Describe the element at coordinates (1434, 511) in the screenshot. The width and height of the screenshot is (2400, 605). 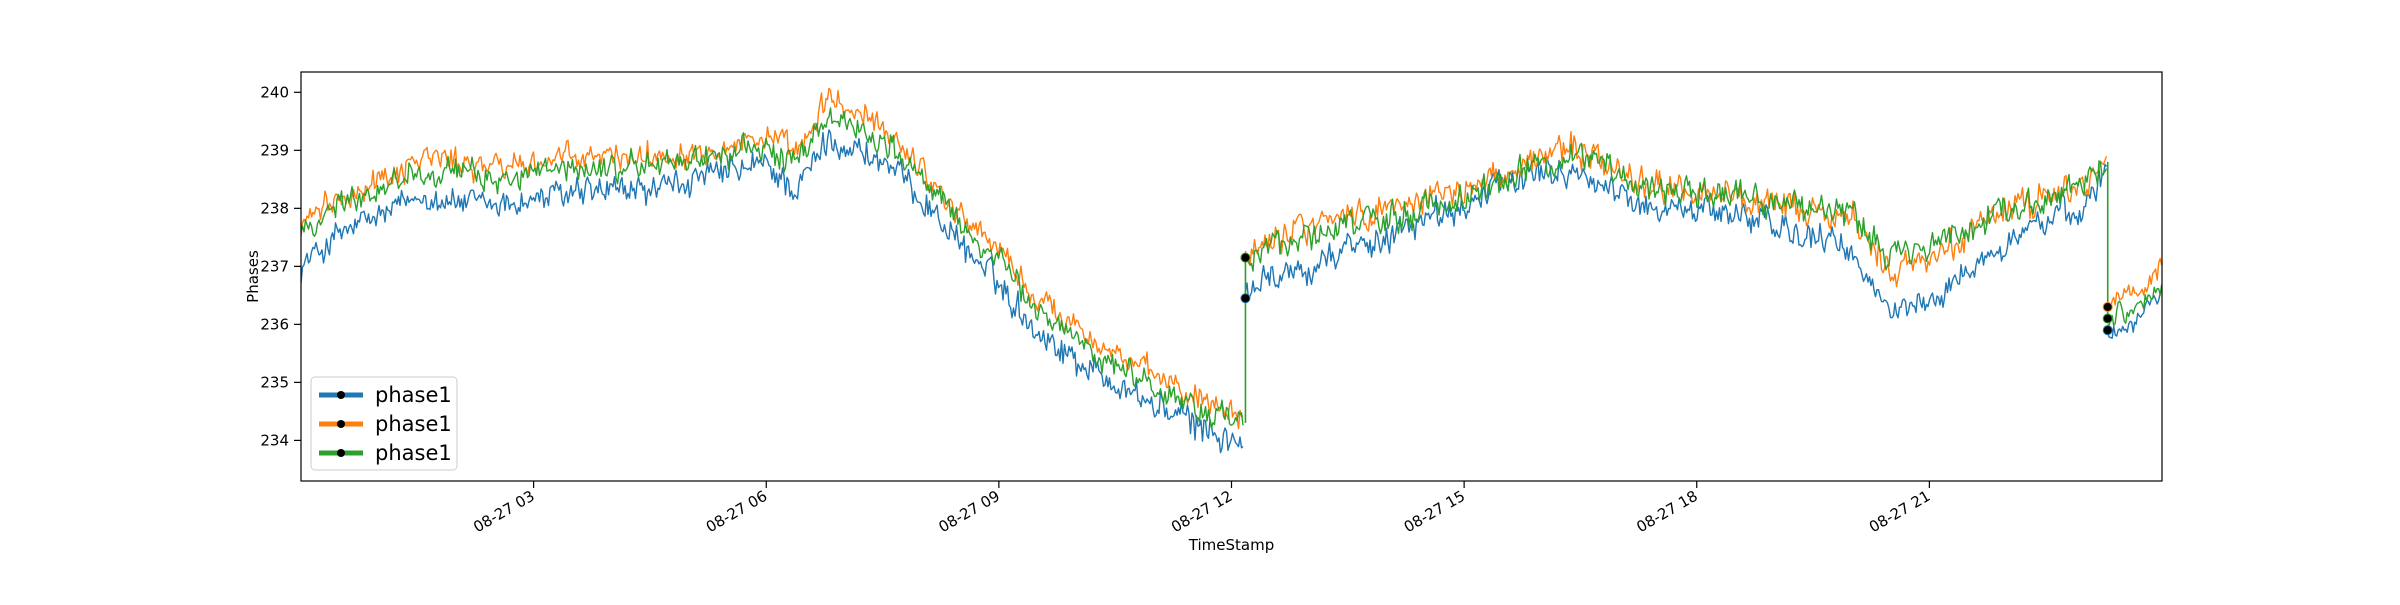
I see `x-tick-label: 08-27 15` at that location.